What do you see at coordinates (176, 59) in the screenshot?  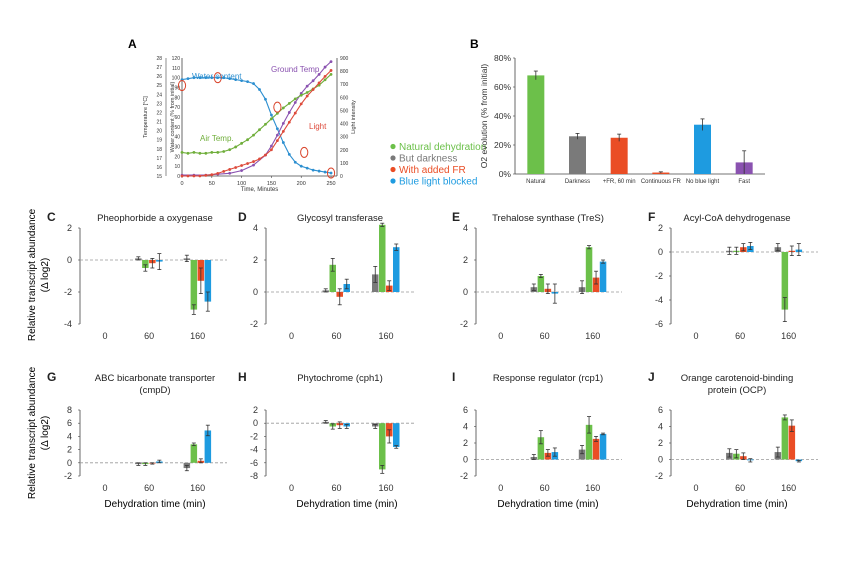 I see `water-tick-label: 120` at bounding box center [176, 59].